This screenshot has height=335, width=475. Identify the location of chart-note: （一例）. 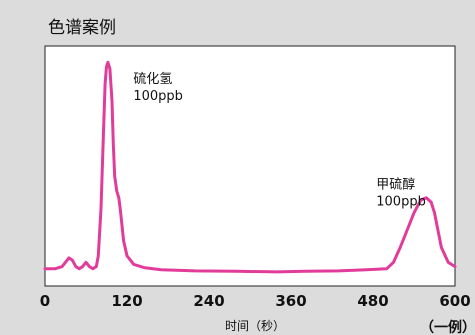
(447, 327).